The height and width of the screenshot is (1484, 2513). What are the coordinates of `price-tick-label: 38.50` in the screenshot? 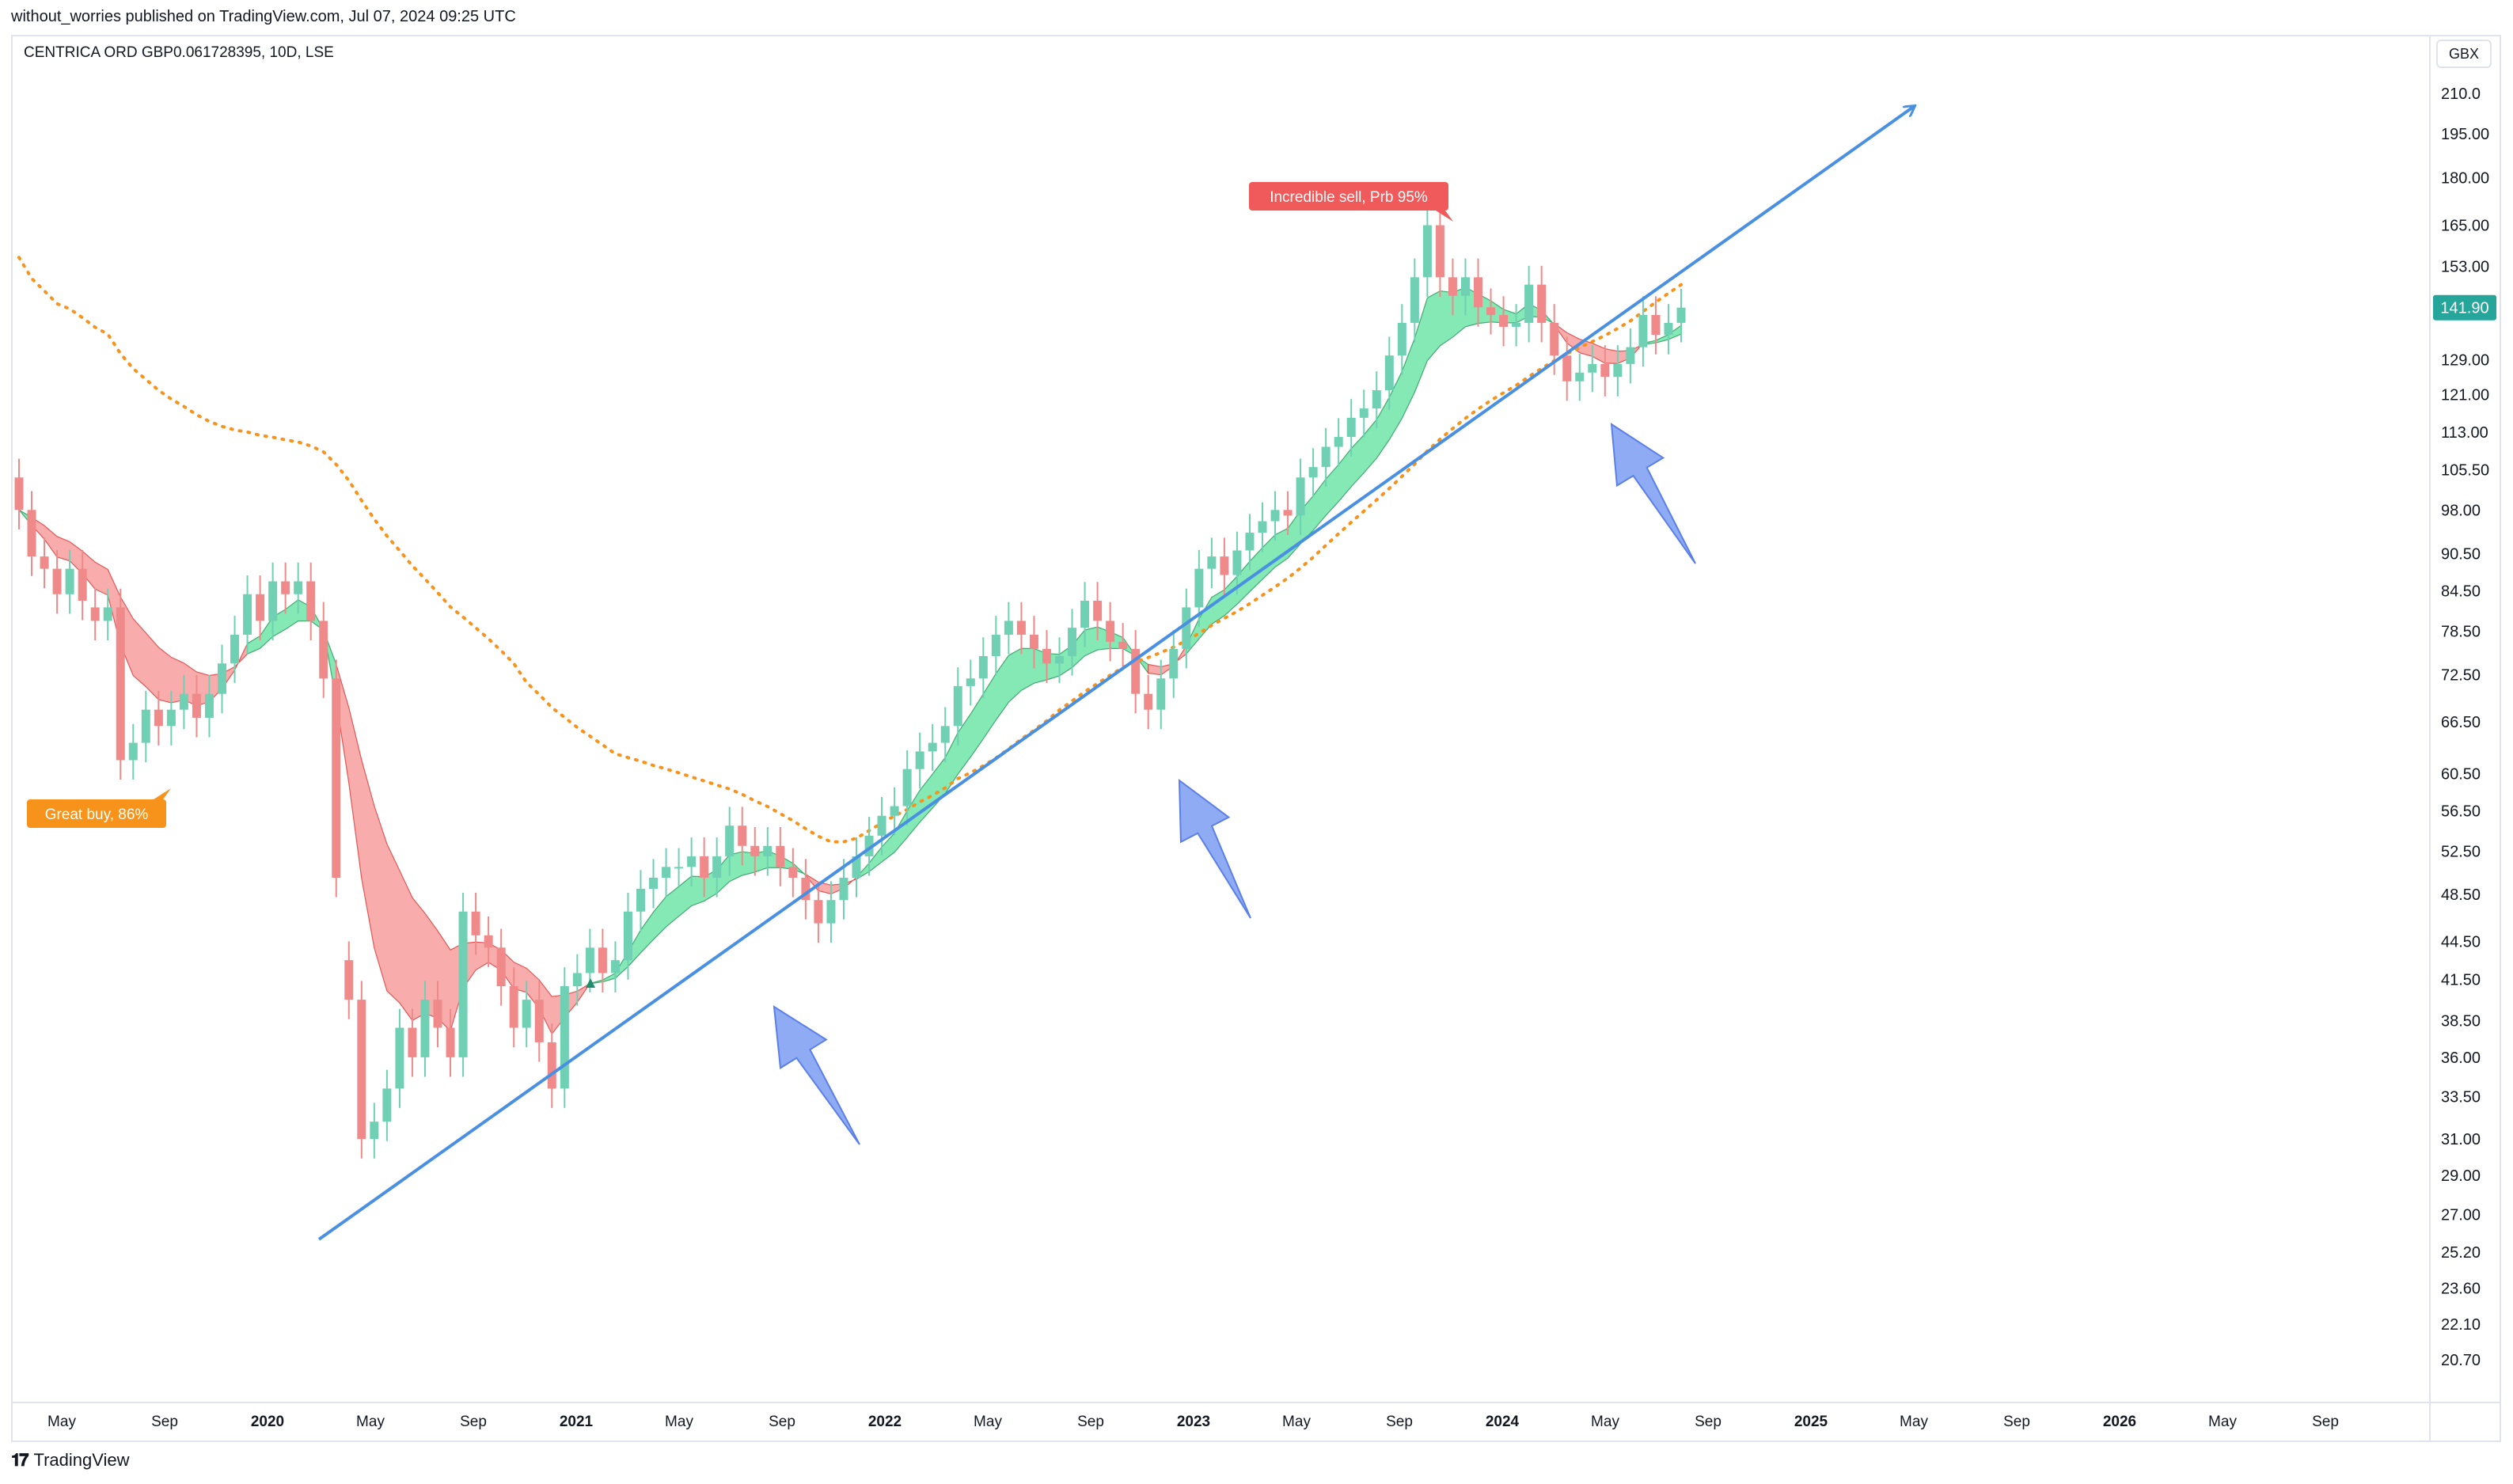 It's located at (2461, 1021).